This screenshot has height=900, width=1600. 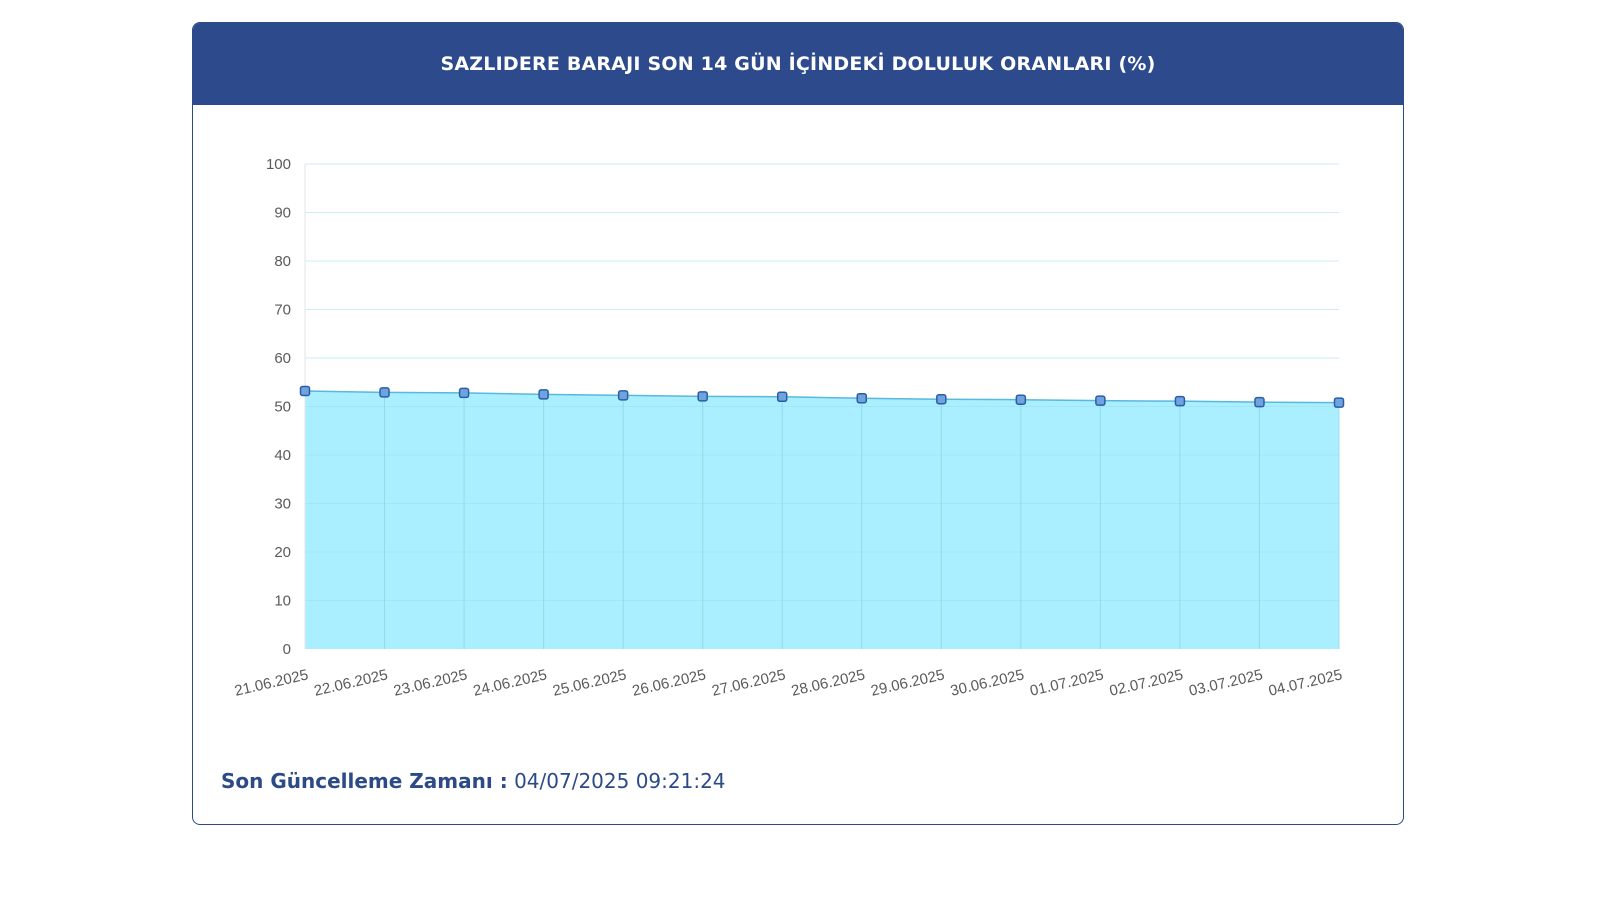 I want to click on y-tick-label: 40, so click(x=282, y=455).